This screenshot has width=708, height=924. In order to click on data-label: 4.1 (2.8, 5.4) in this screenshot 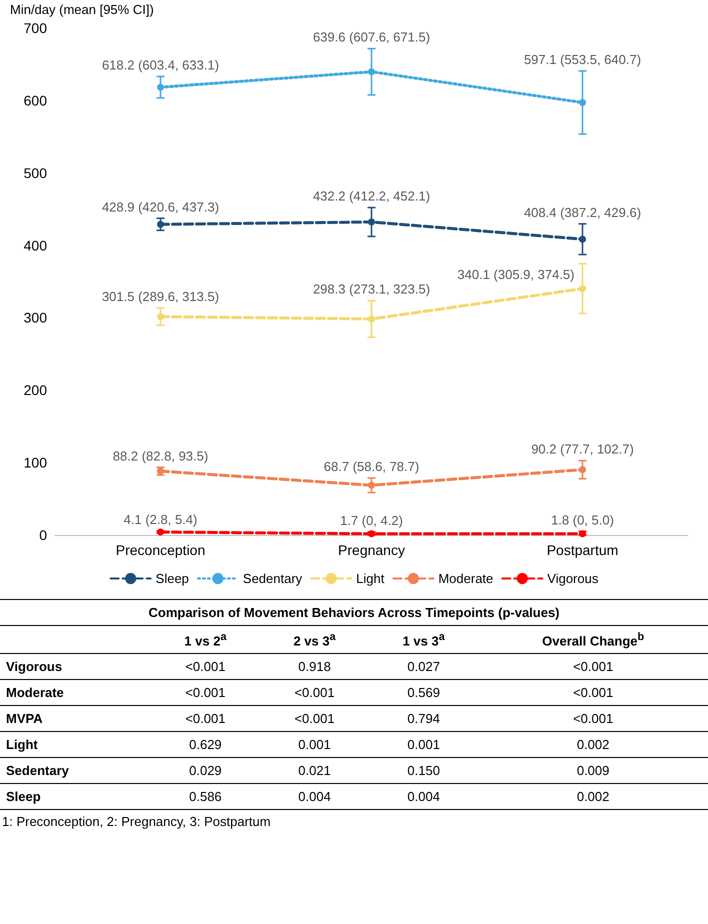, I will do `click(161, 520)`.